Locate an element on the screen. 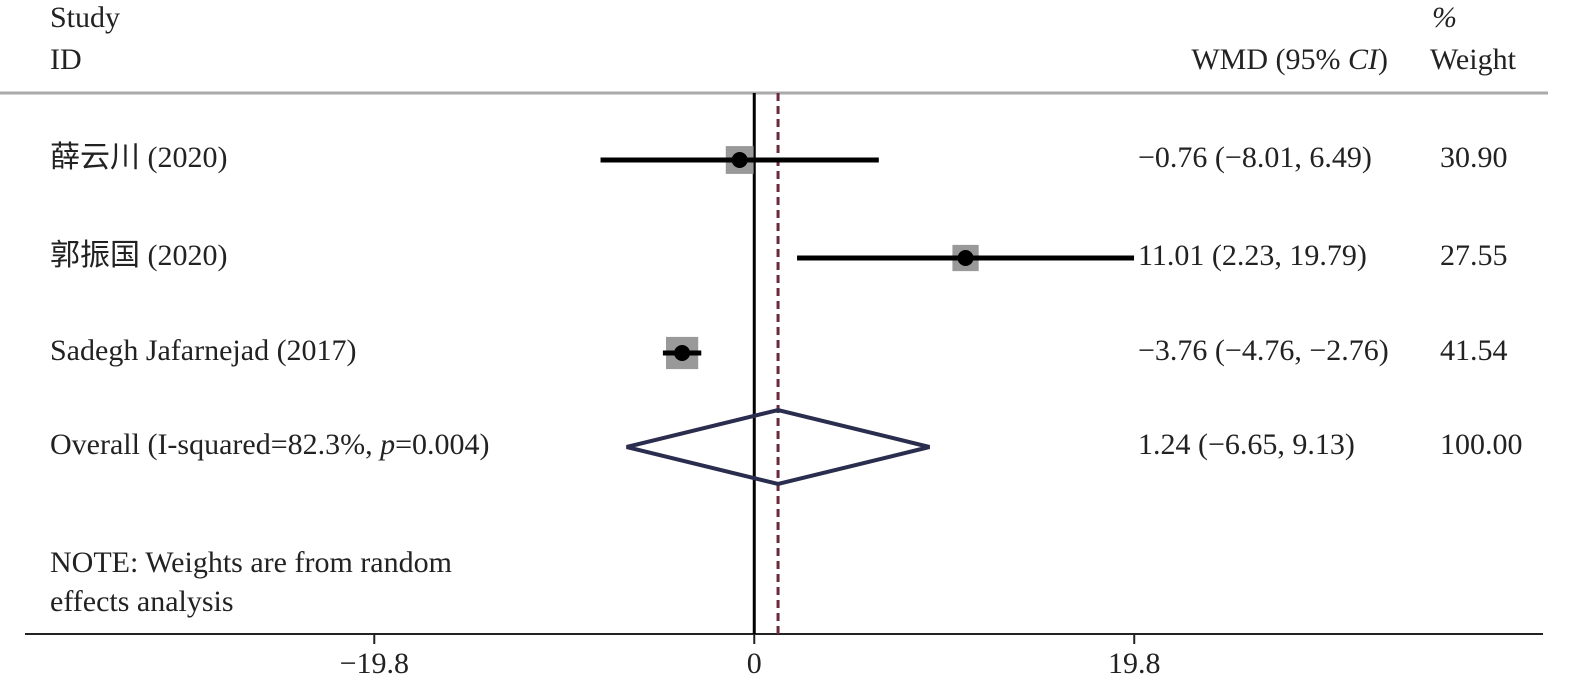 The width and height of the screenshot is (1575, 694). header-effect-part: ) is located at coordinates (1383, 59).